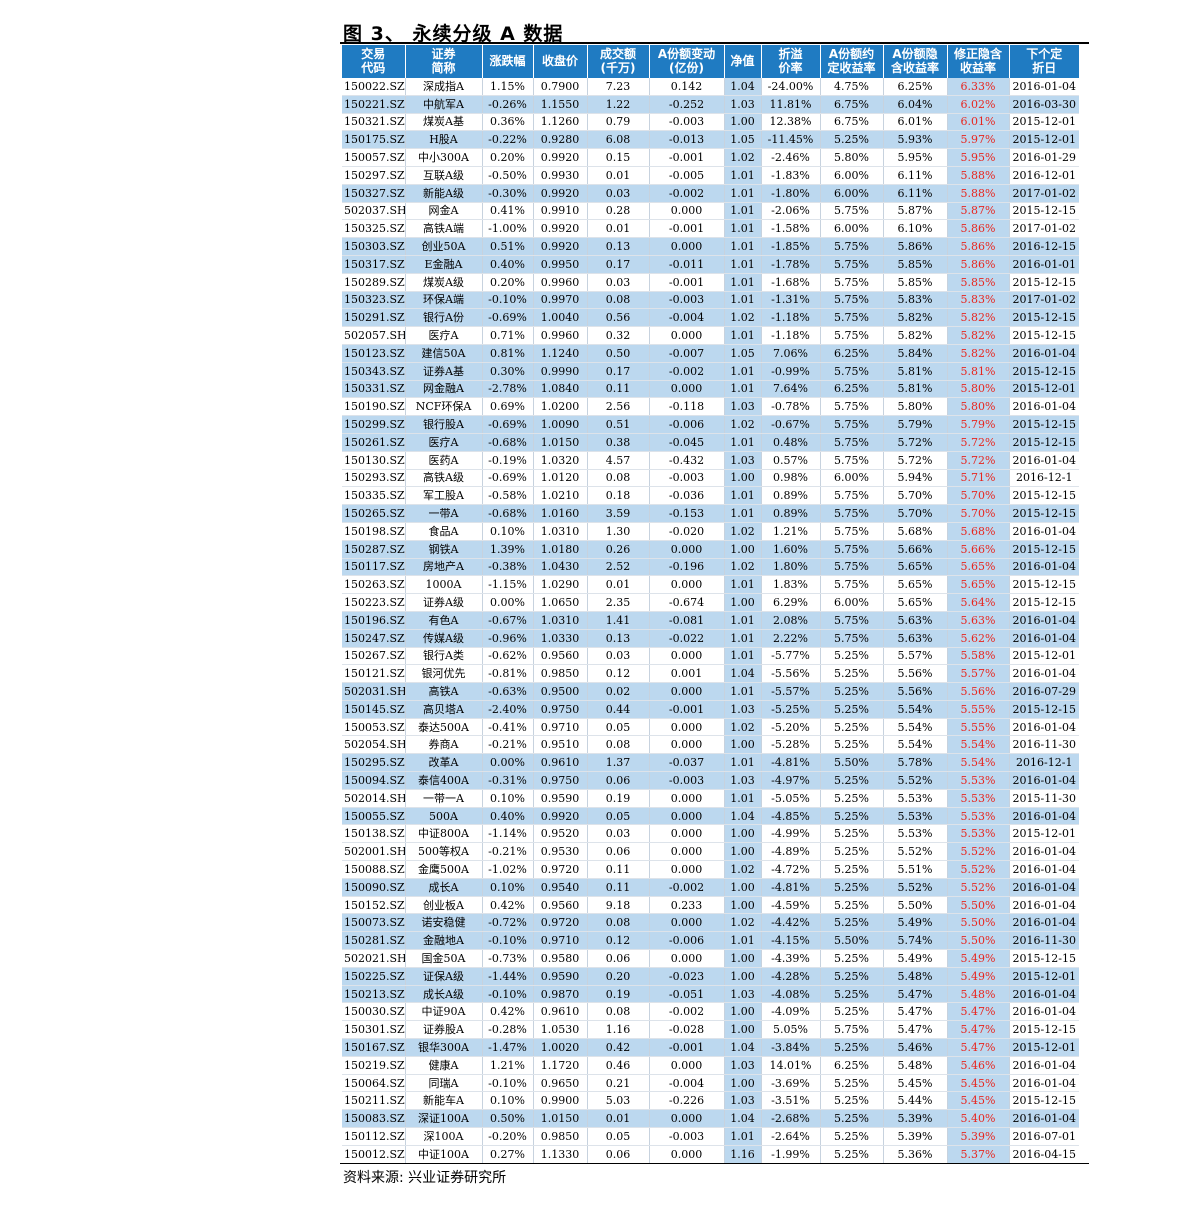 The height and width of the screenshot is (1206, 1191). Describe the element at coordinates (978, 193) in the screenshot. I see `table-cell: 5.88%` at that location.